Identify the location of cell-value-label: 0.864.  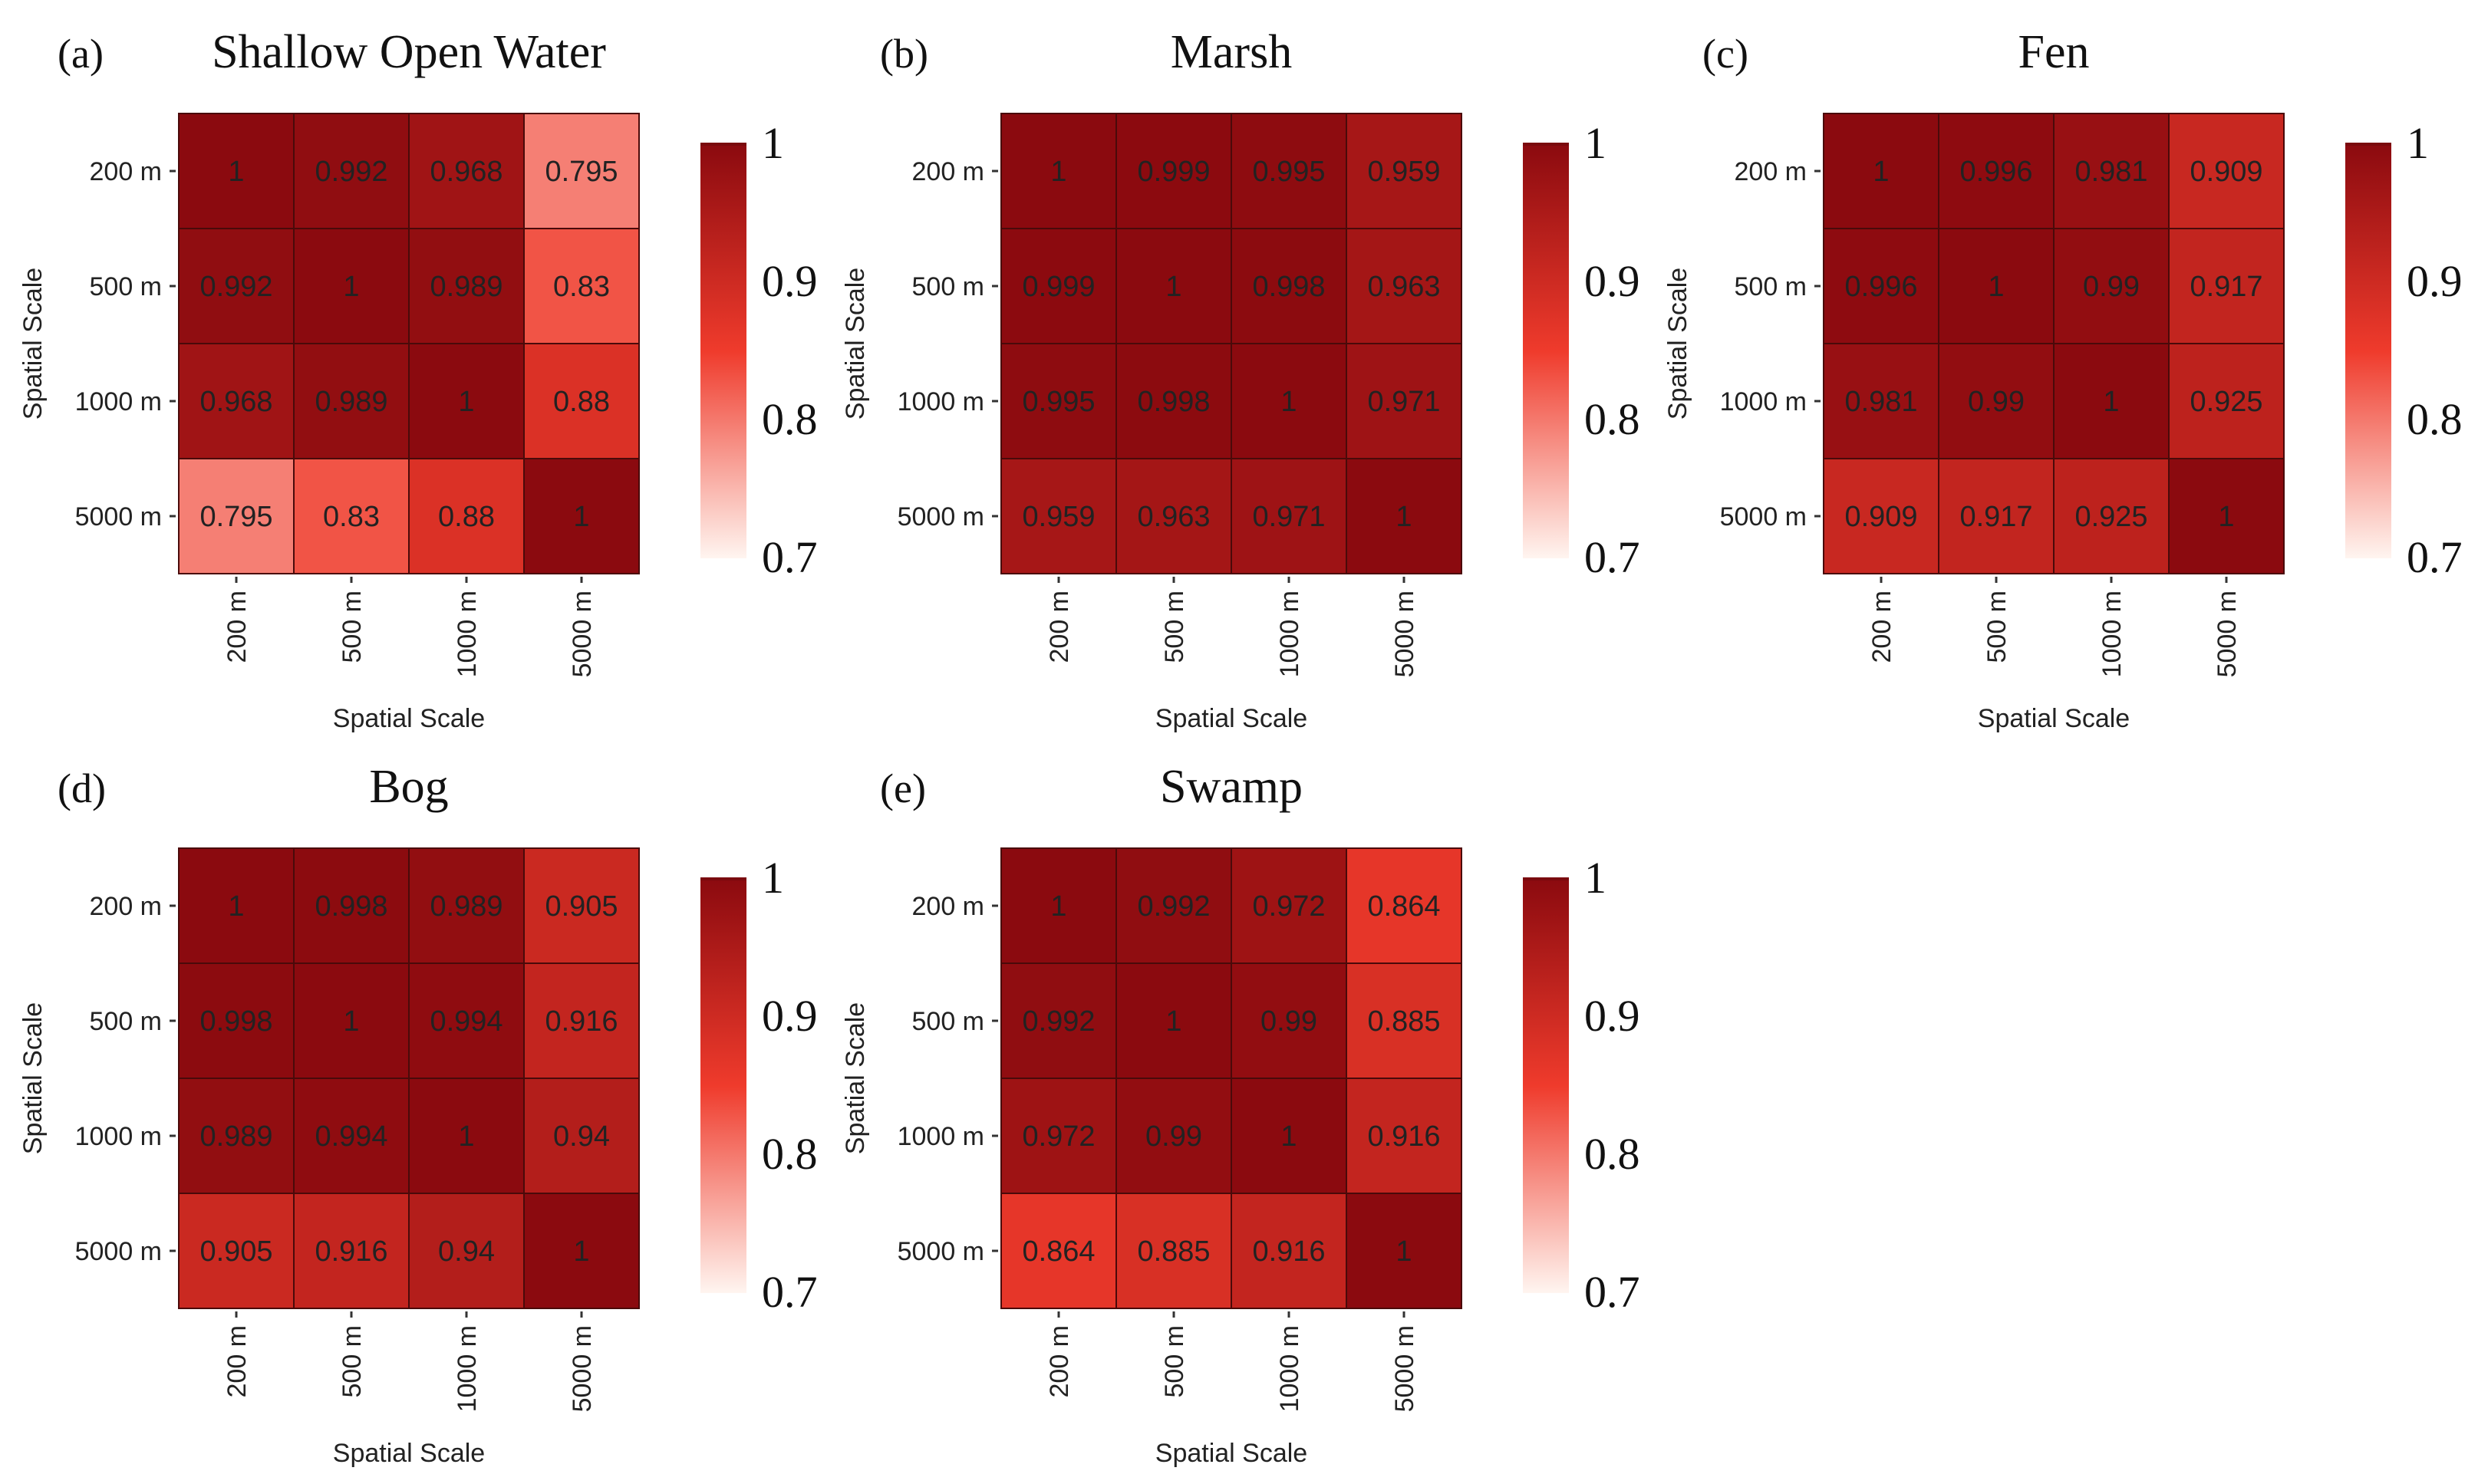
(1403, 906).